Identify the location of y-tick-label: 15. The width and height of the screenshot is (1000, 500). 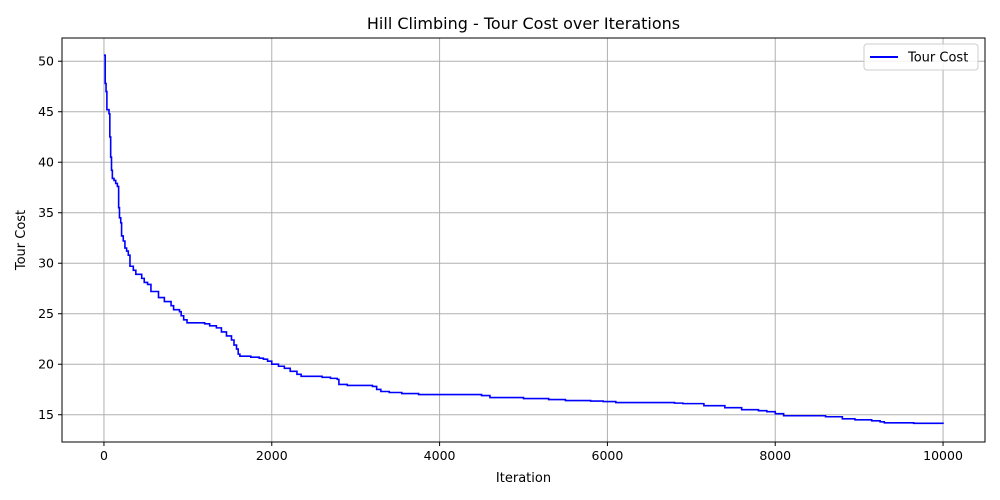
(46, 414).